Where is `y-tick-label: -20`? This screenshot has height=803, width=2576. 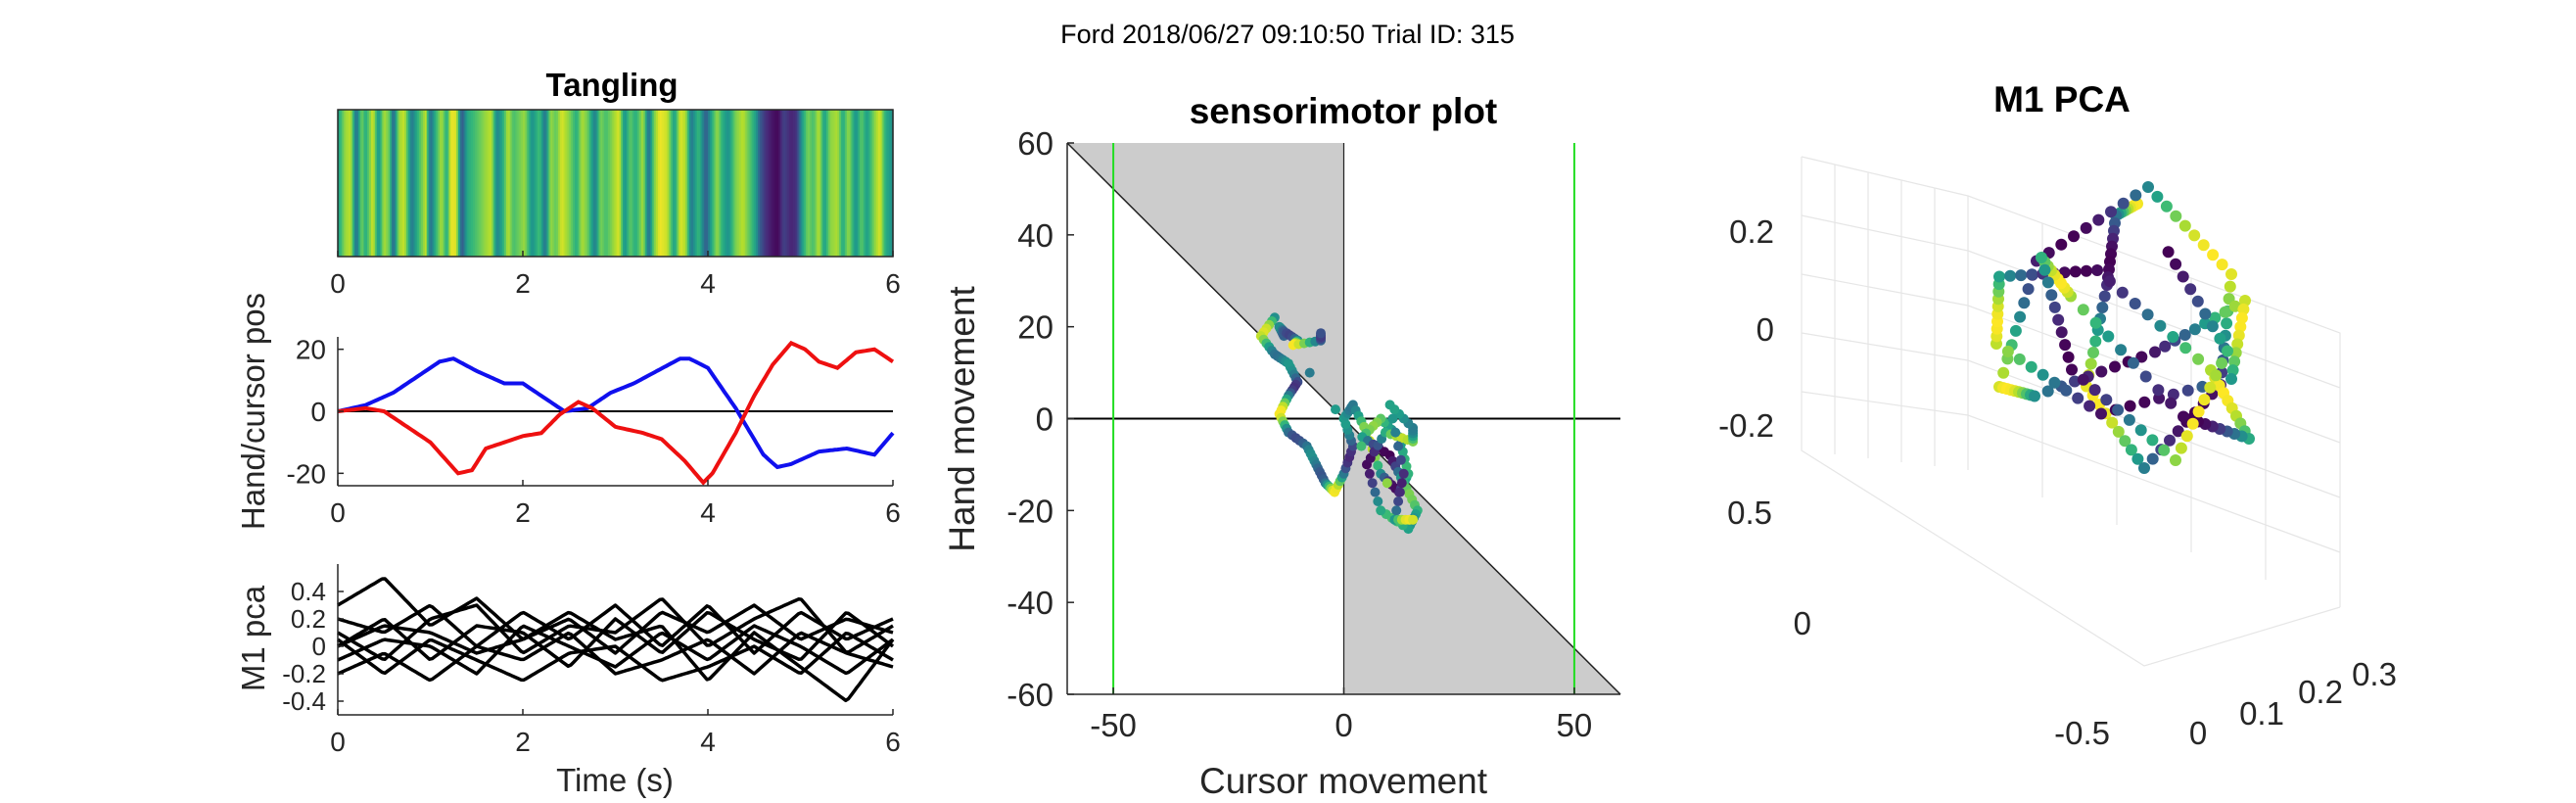 y-tick-label: -20 is located at coordinates (306, 473).